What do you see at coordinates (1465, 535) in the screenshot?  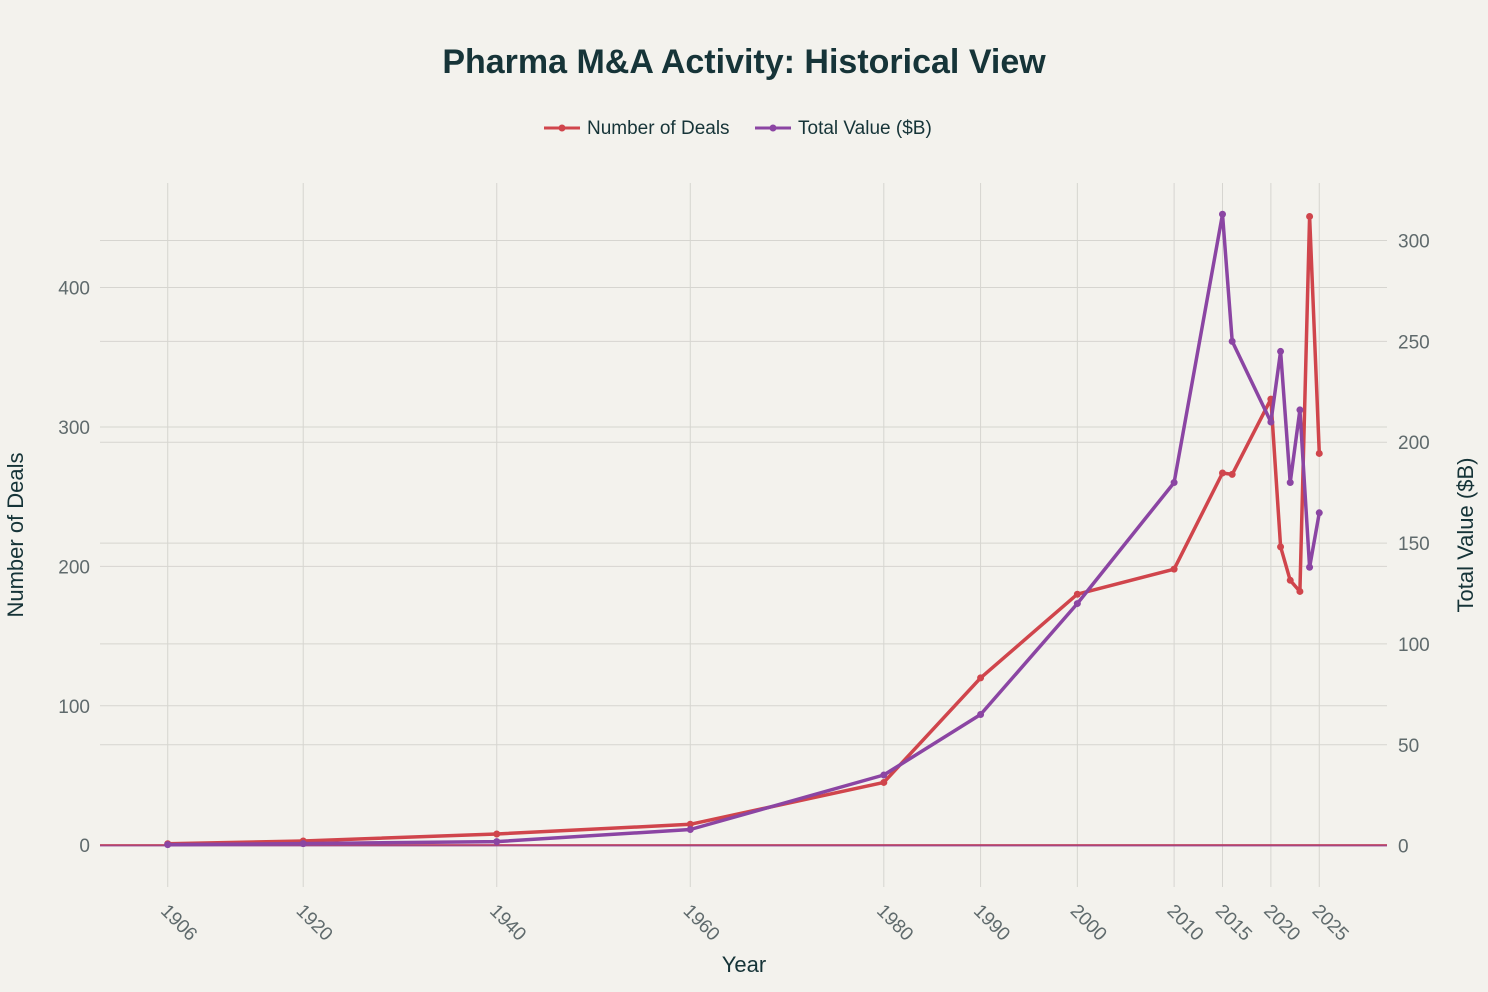 I see `y2-axis-title: Total Value ($B)` at bounding box center [1465, 535].